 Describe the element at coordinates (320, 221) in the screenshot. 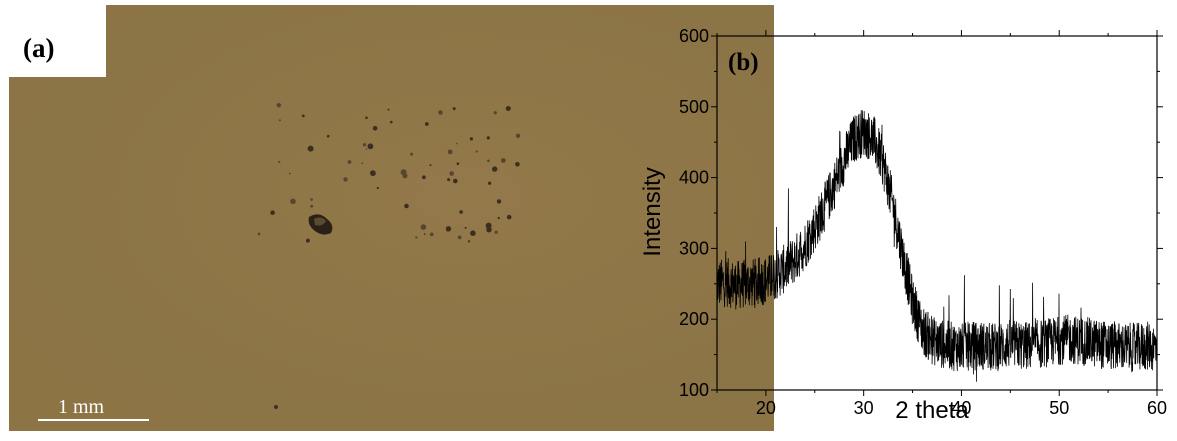

I see `large-particle-highlight` at that location.